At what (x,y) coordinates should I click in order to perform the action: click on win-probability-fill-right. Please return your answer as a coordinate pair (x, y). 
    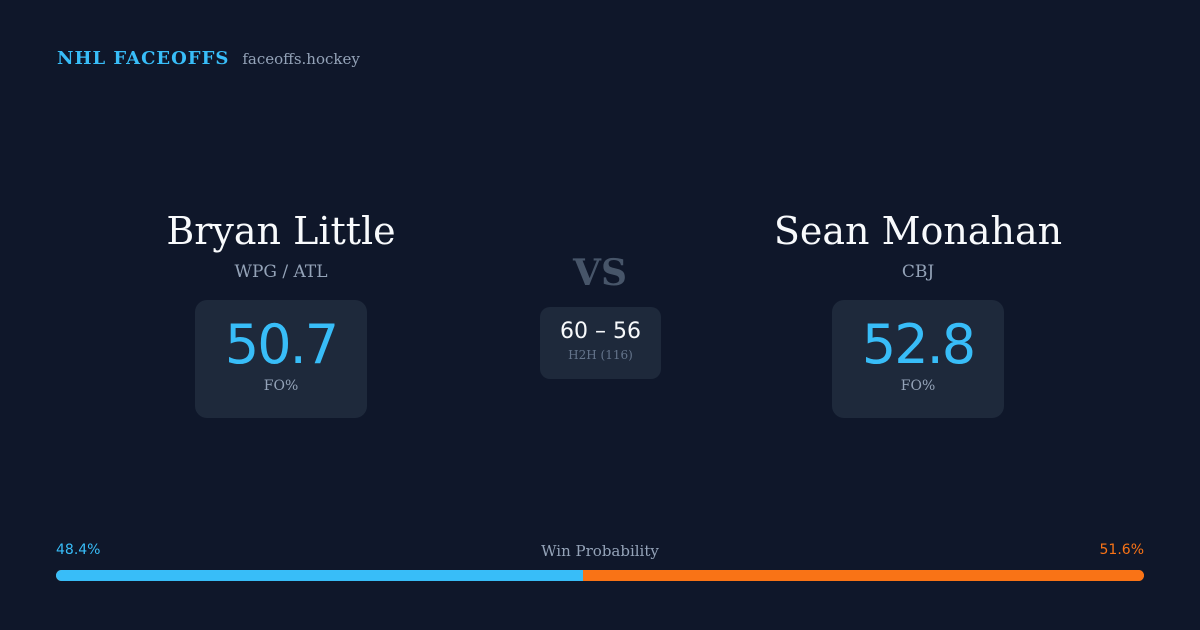
    Looking at the image, I should click on (863, 575).